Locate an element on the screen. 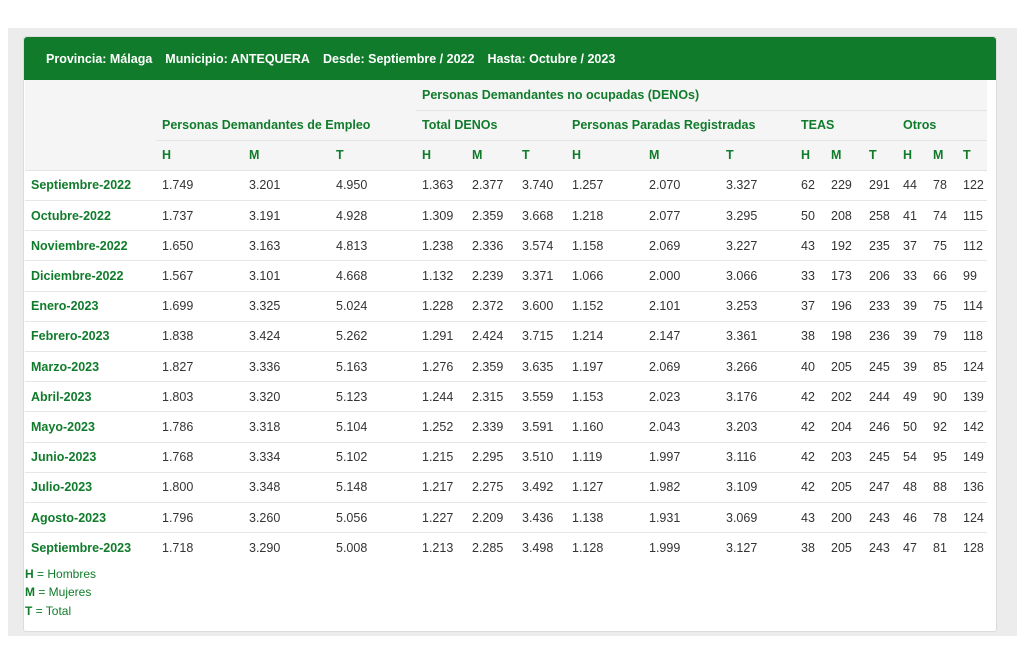  table-cell: 2.315 is located at coordinates (491, 397).